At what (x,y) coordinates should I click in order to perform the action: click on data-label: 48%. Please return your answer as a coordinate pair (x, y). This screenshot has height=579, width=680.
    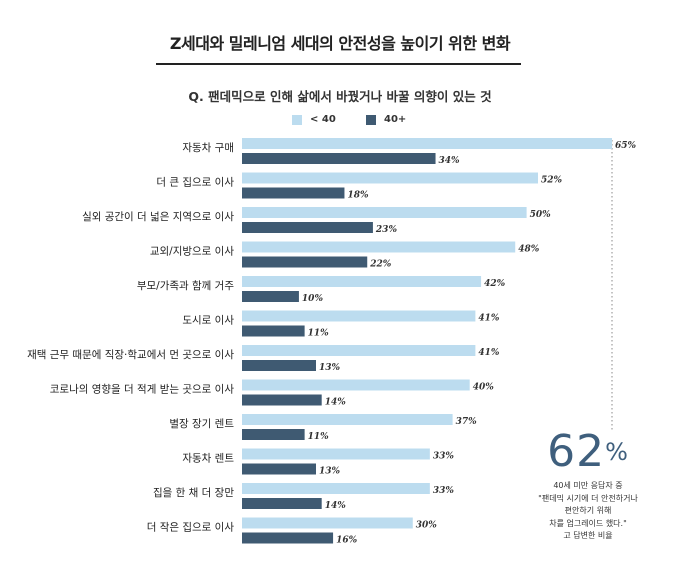
    Looking at the image, I should click on (529, 250).